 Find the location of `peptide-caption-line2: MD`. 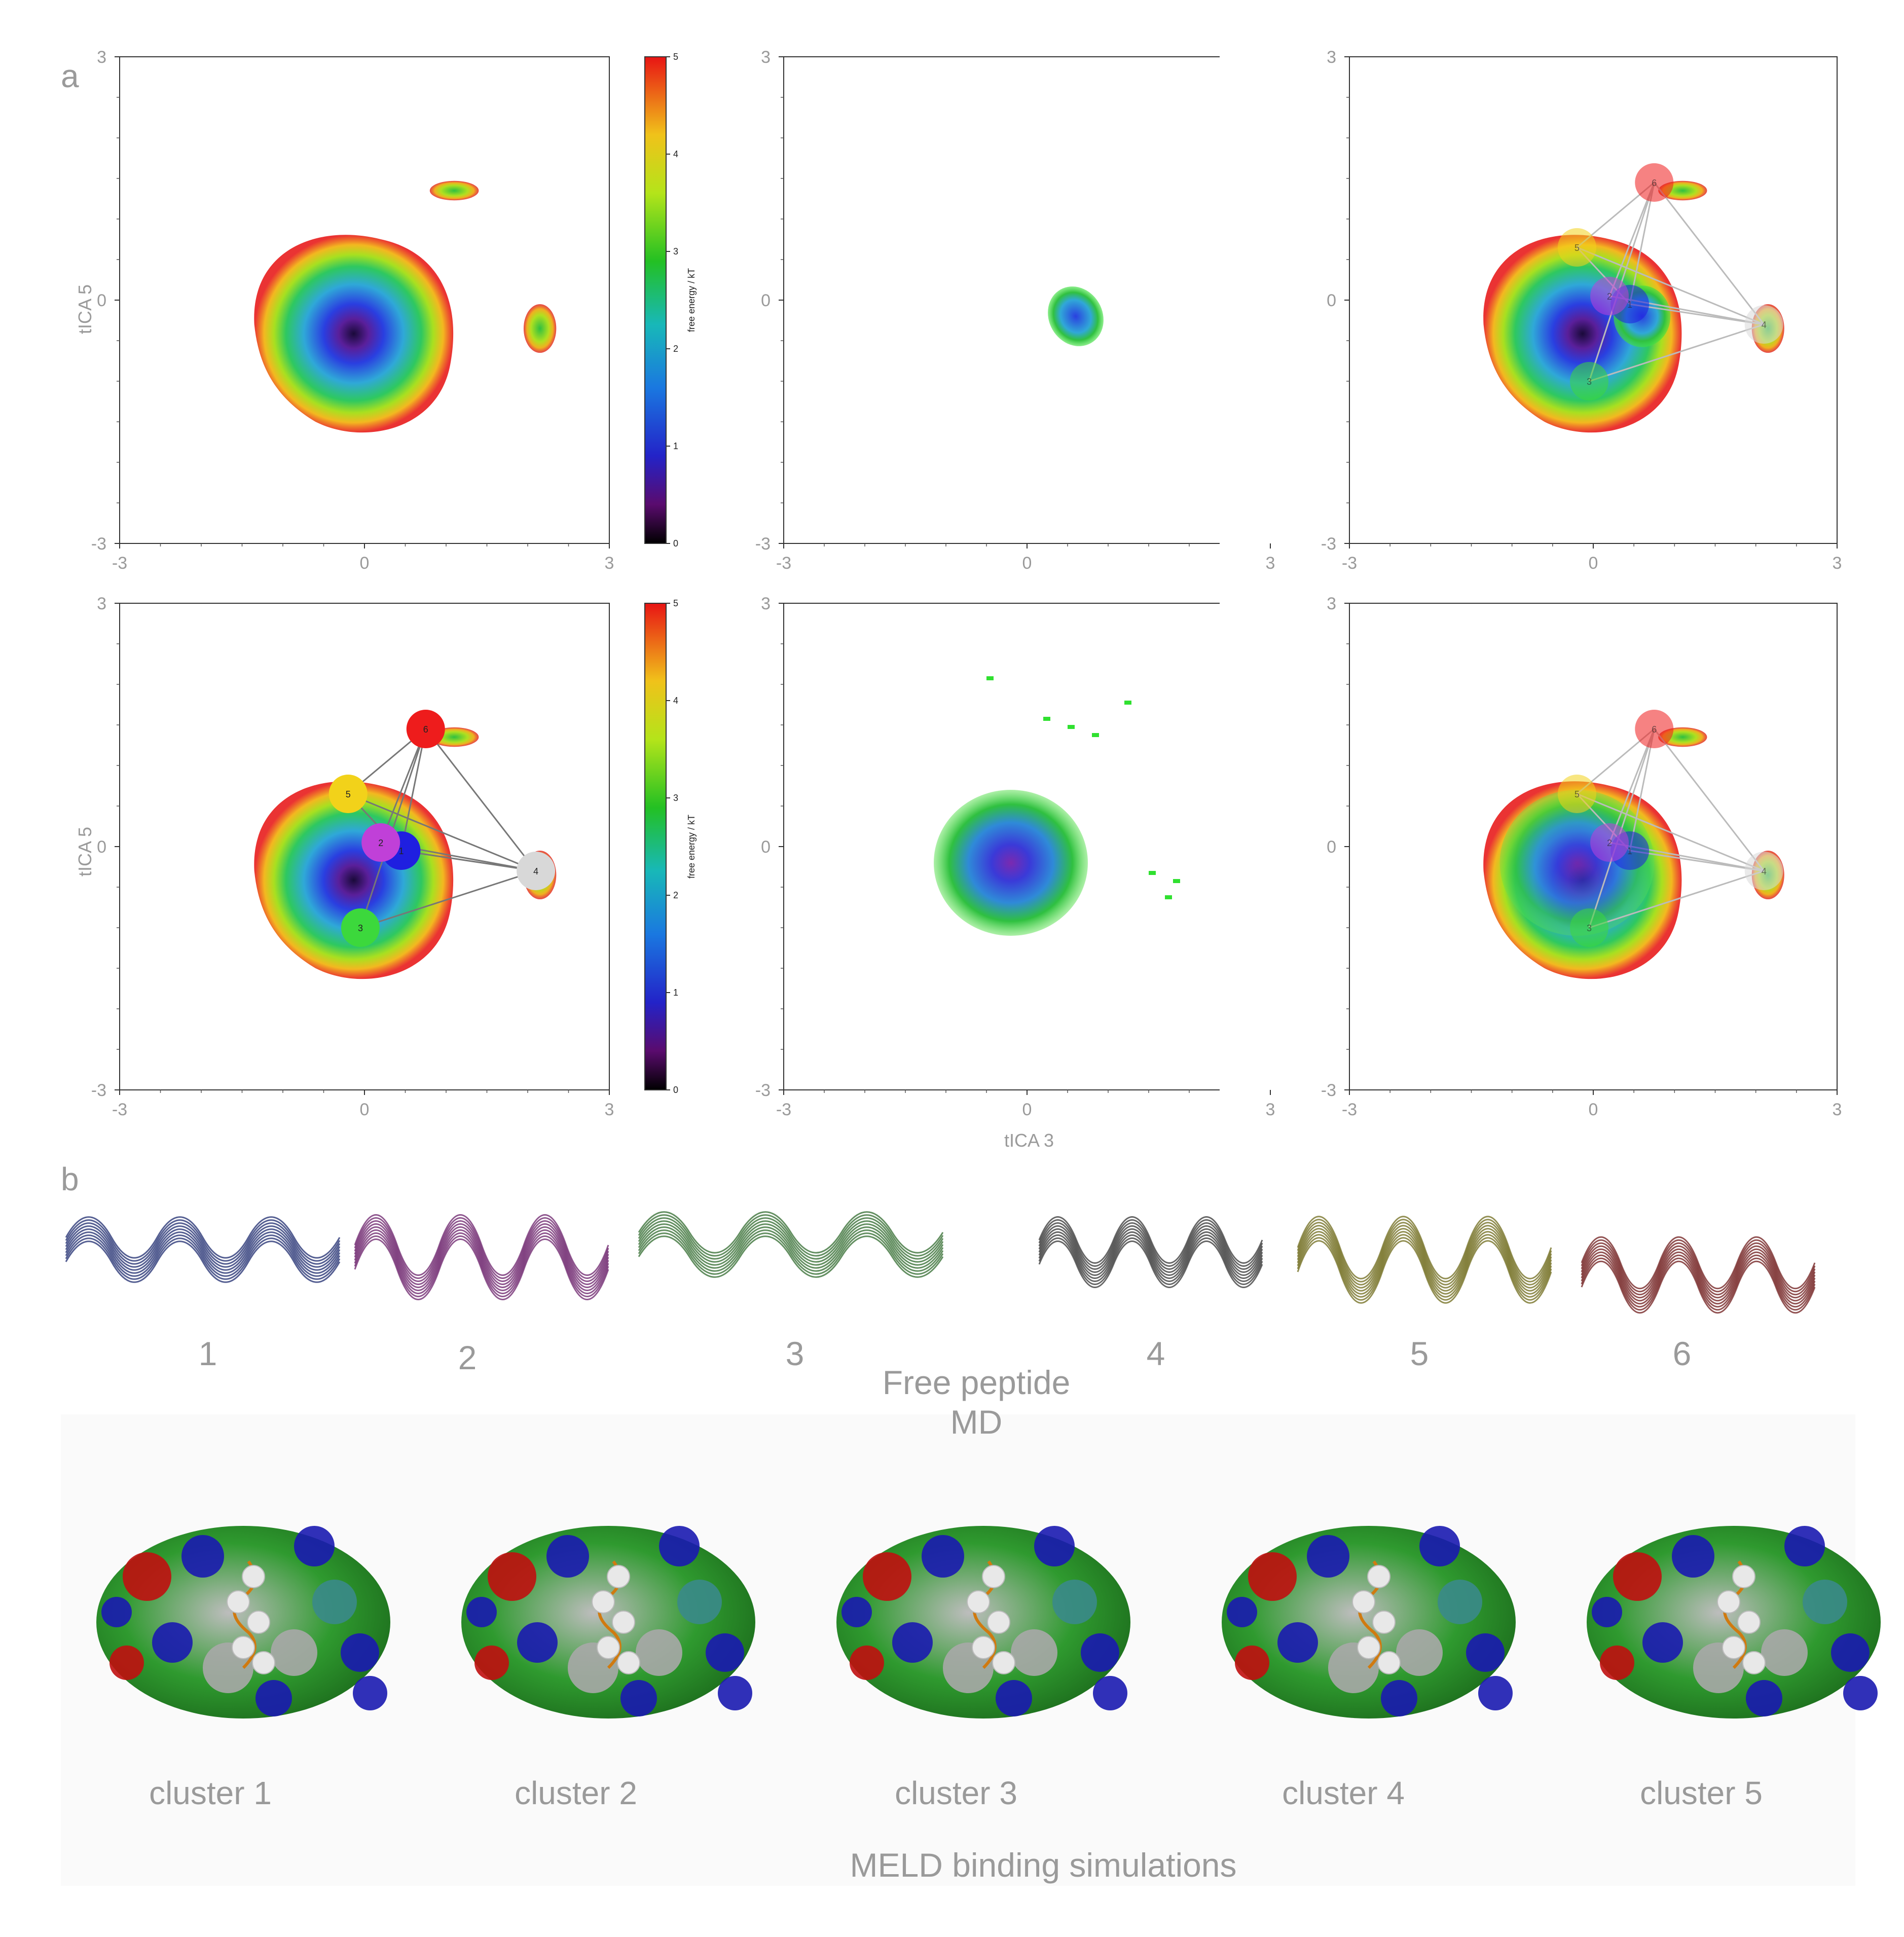

peptide-caption-line2: MD is located at coordinates (976, 1422).